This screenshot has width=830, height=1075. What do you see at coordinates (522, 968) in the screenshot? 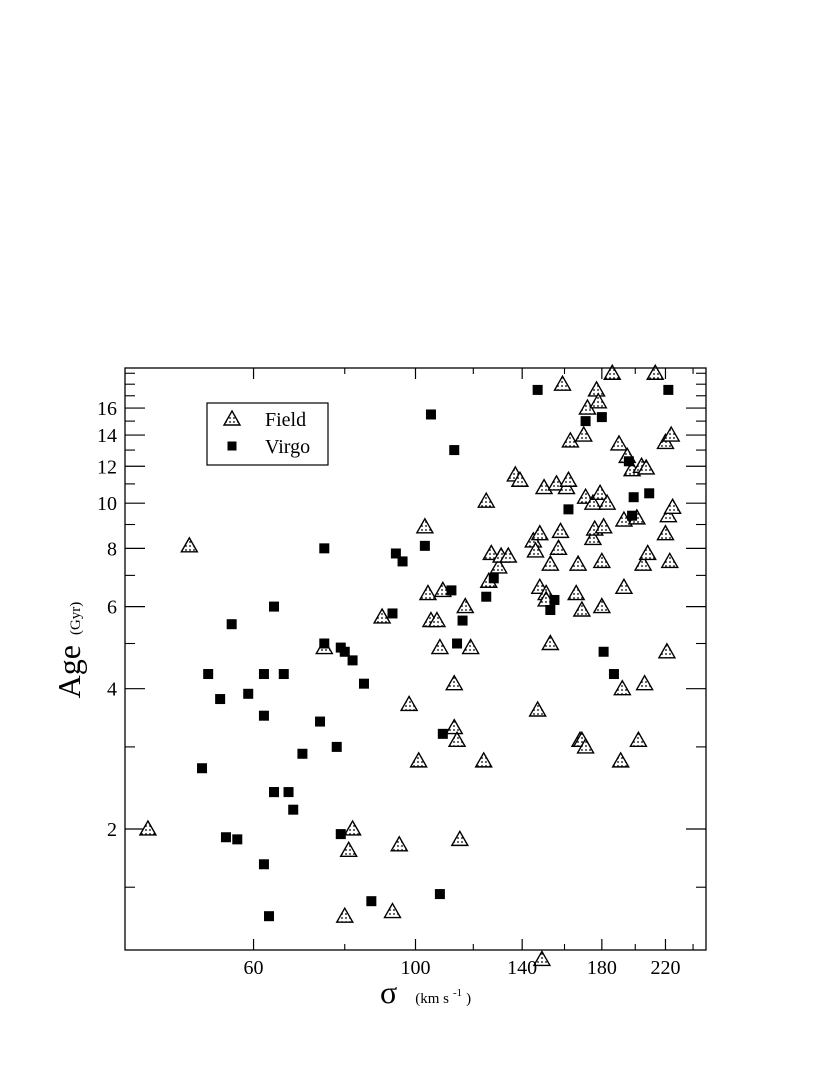
I see `x-tick-label: 140` at bounding box center [522, 968].